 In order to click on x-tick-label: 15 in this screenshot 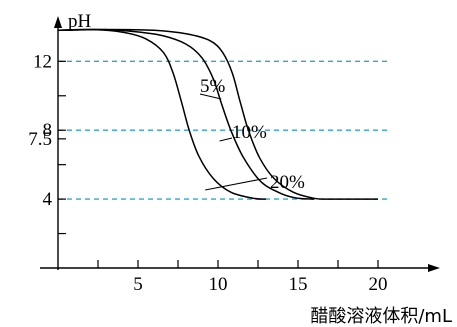, I will do `click(298, 284)`.